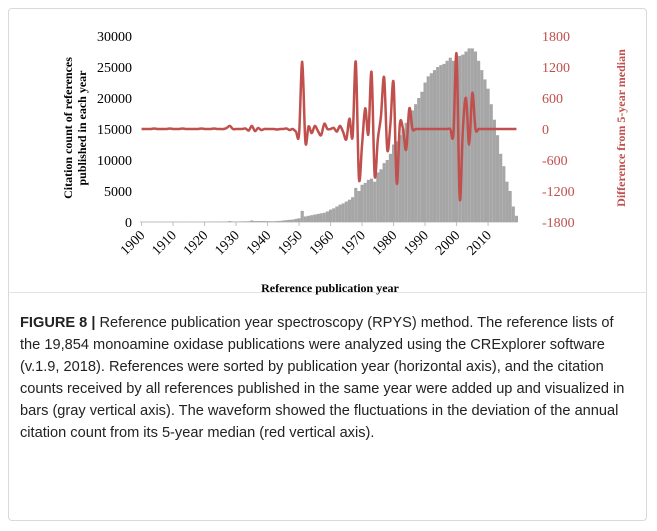 This screenshot has height=531, width=657. What do you see at coordinates (114, 68) in the screenshot?
I see `y-tick-label: 25000` at bounding box center [114, 68].